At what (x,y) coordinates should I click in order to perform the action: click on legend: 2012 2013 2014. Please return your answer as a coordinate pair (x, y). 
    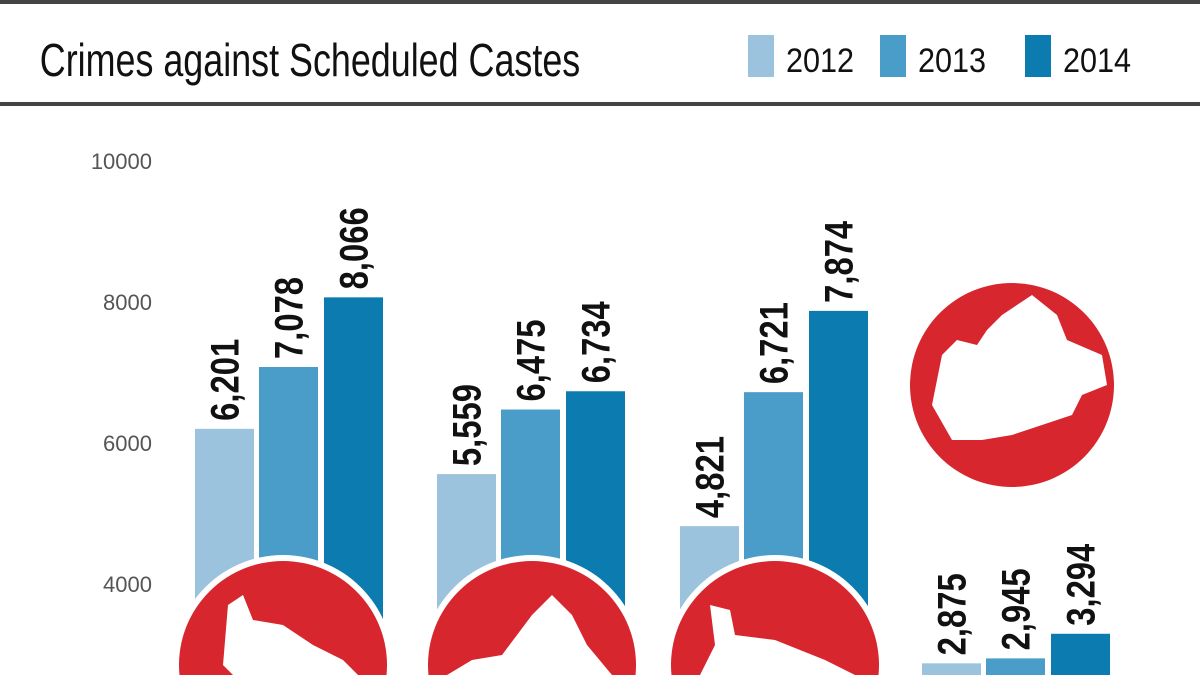
    Looking at the image, I should click on (939, 57).